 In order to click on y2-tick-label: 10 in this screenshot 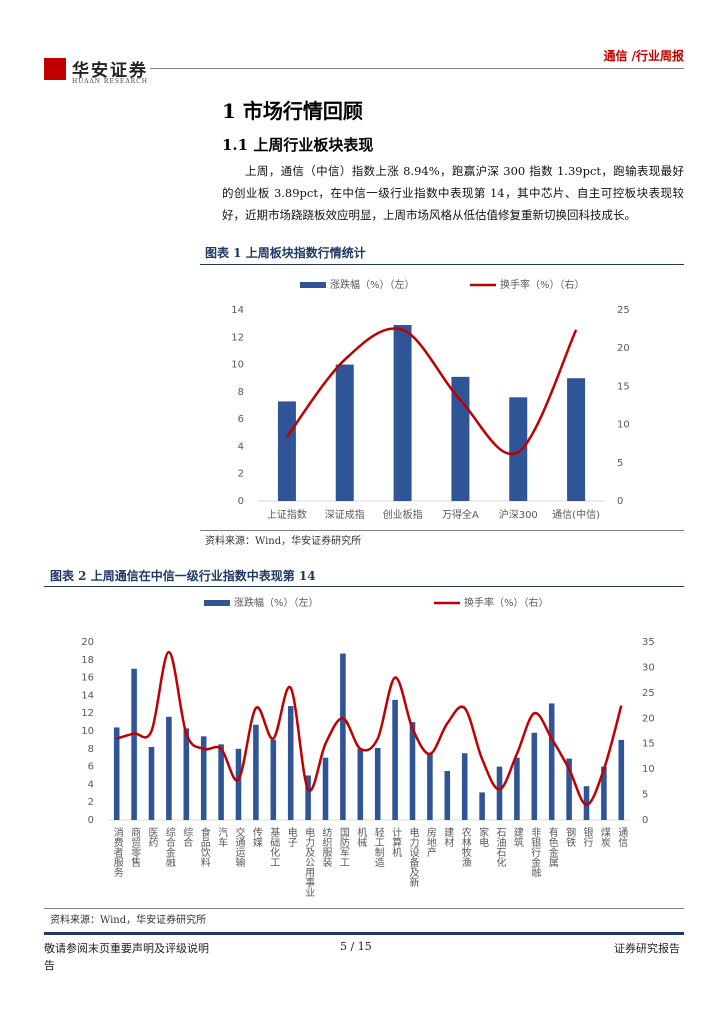, I will do `click(648, 769)`.